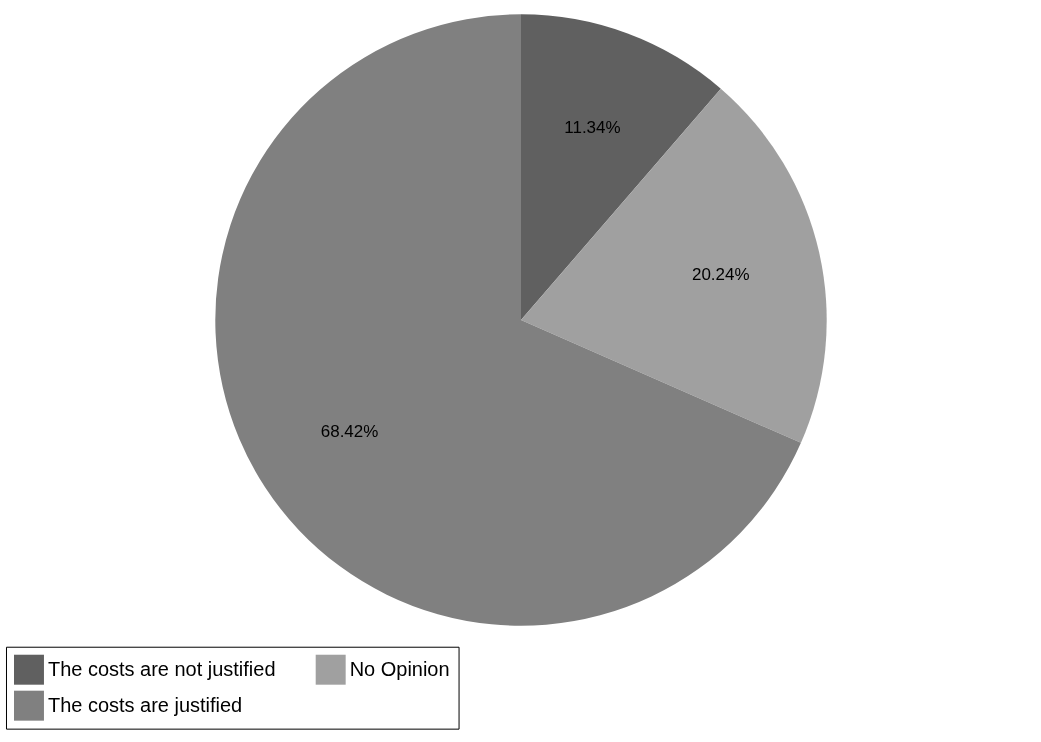  I want to click on legend-label: No Opinion, so click(399, 668).